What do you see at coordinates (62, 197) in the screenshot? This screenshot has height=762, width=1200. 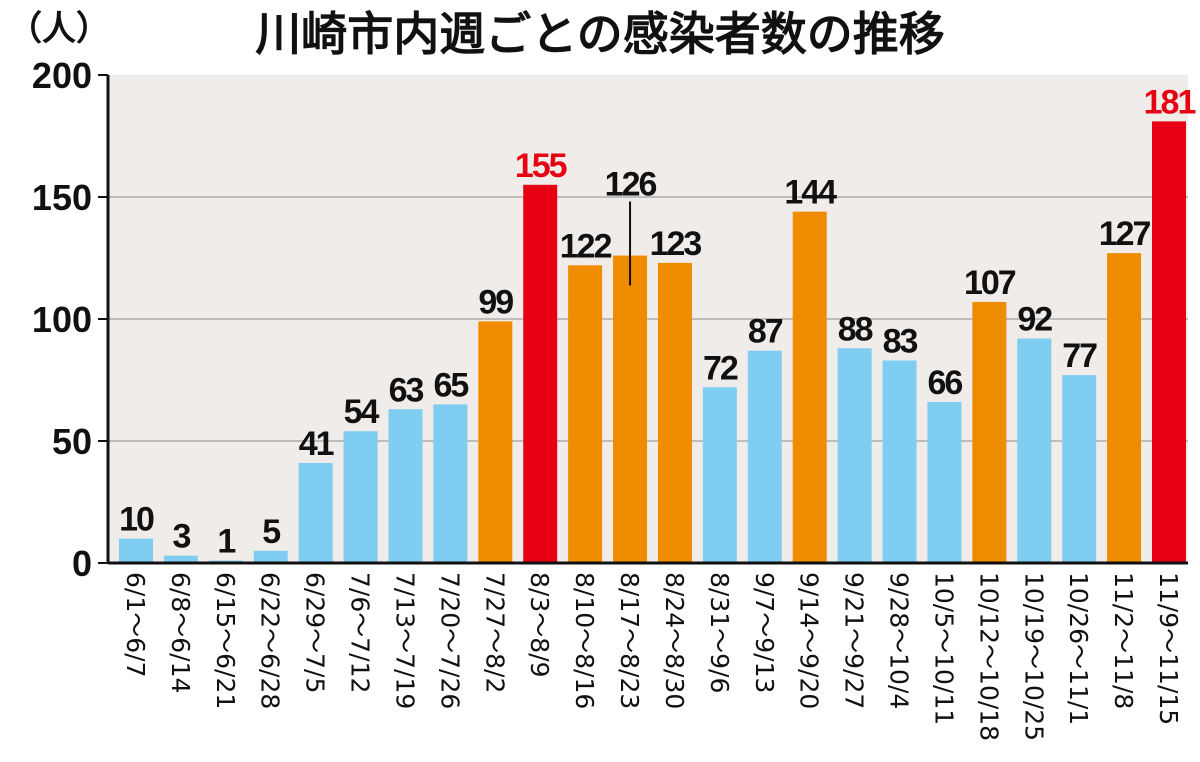 I see `y-tick-label: 150` at bounding box center [62, 197].